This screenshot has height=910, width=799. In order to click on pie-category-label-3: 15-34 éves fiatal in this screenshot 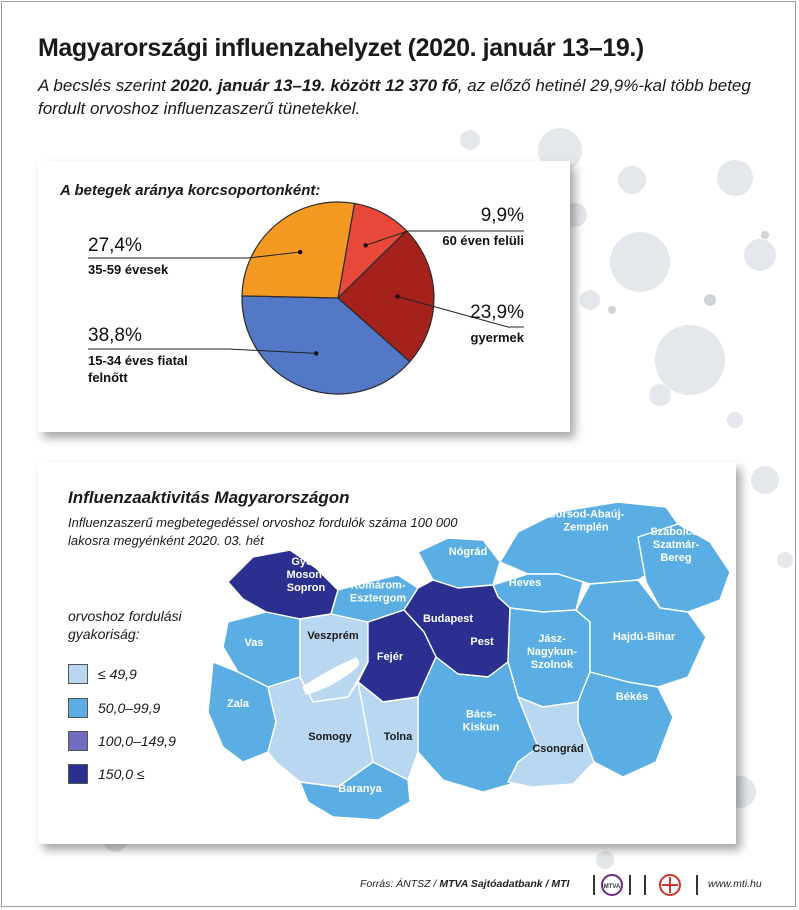, I will do `click(138, 360)`.